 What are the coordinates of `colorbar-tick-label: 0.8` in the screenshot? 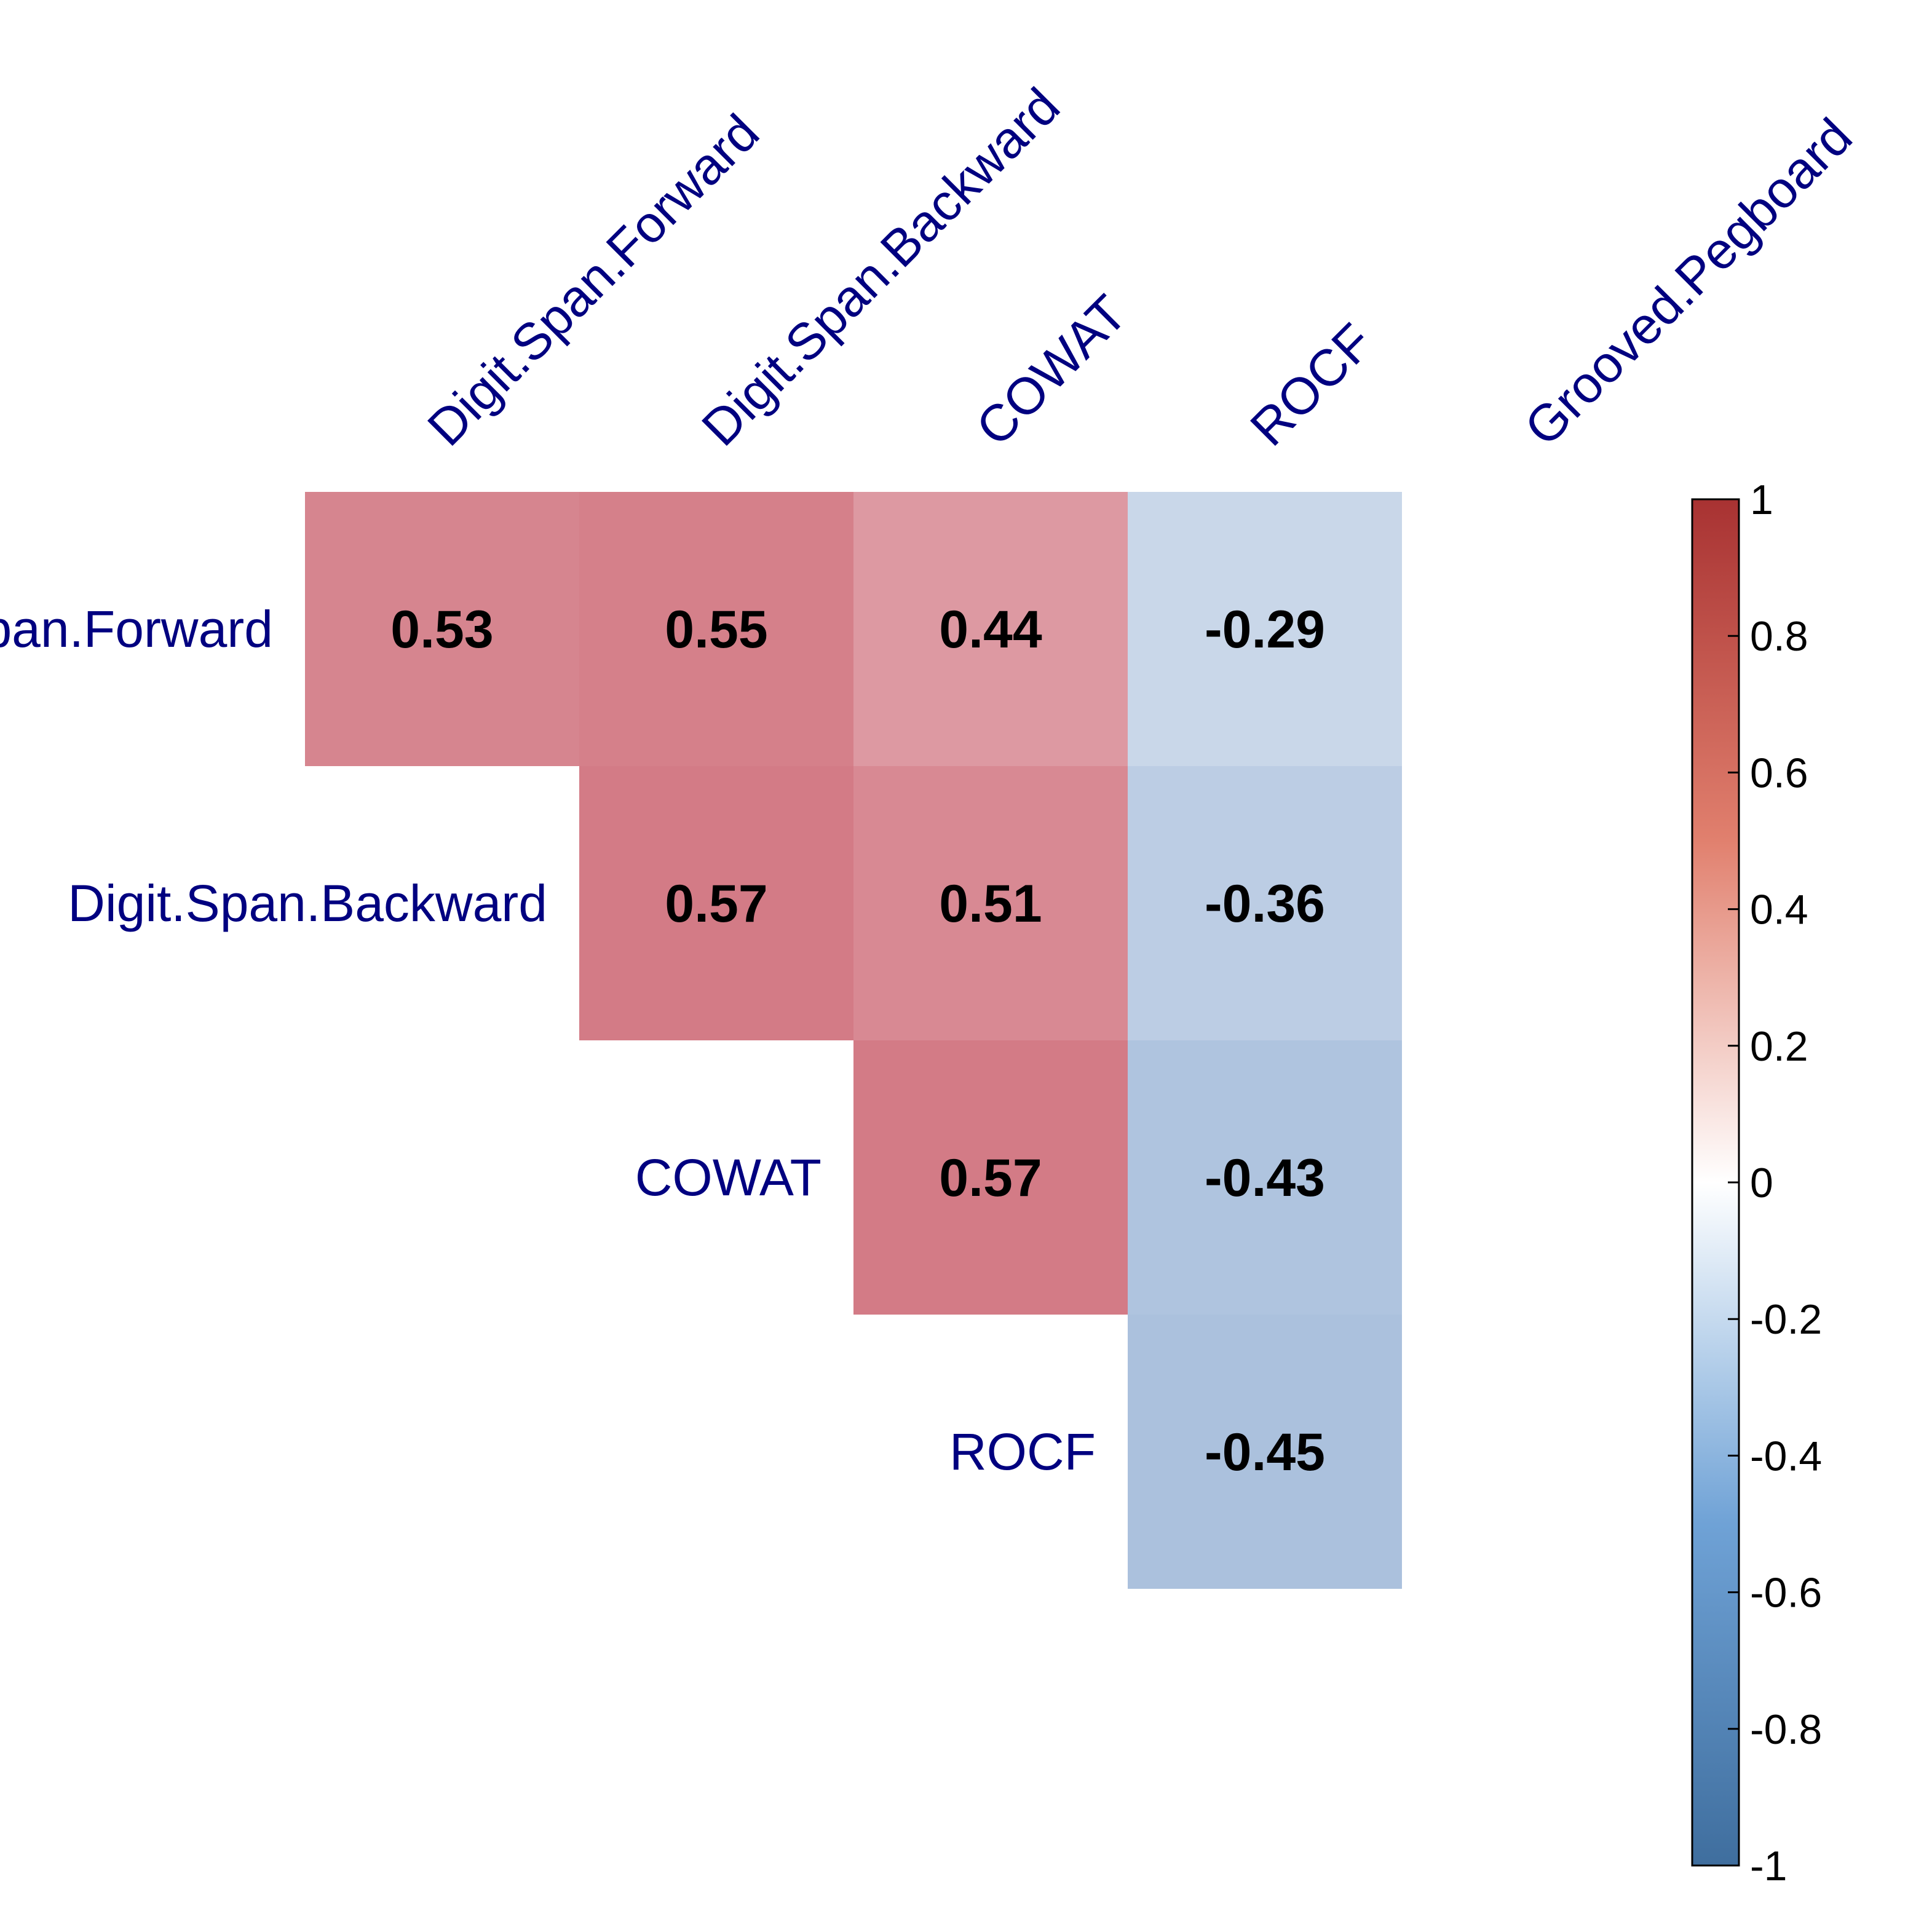 It's located at (1779, 636).